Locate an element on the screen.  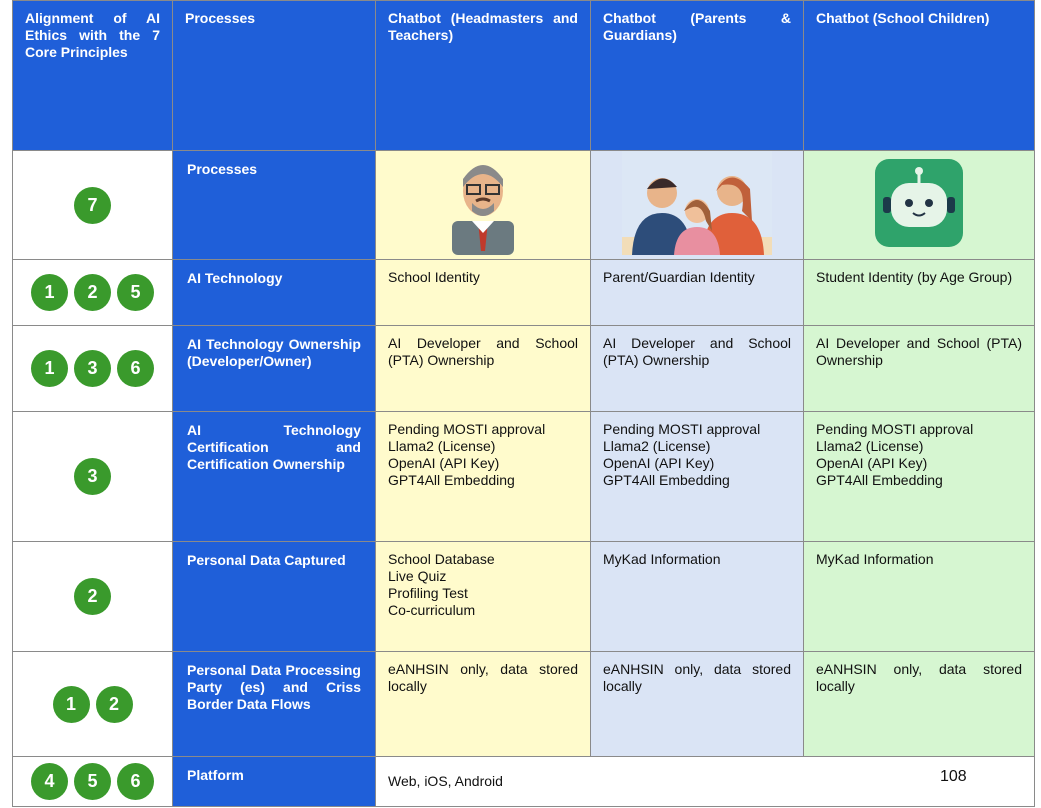
chatbot-cell: Student Identity (by Age Group) is located at coordinates (919, 292).